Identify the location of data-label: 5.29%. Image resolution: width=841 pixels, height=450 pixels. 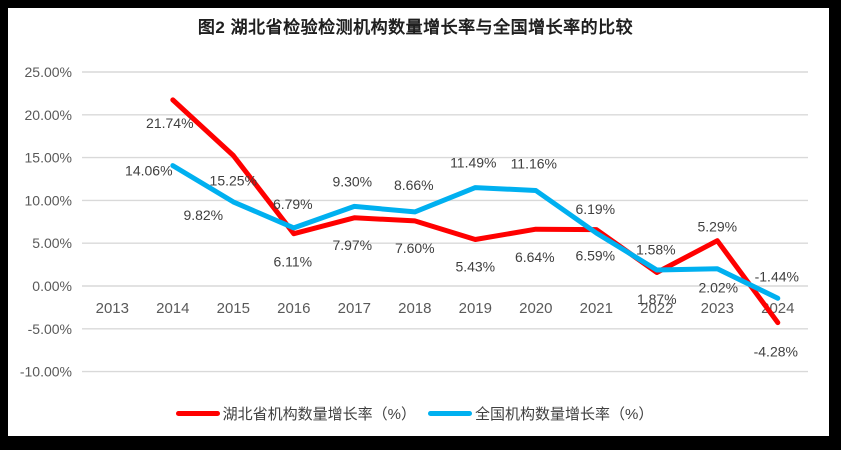
(717, 227).